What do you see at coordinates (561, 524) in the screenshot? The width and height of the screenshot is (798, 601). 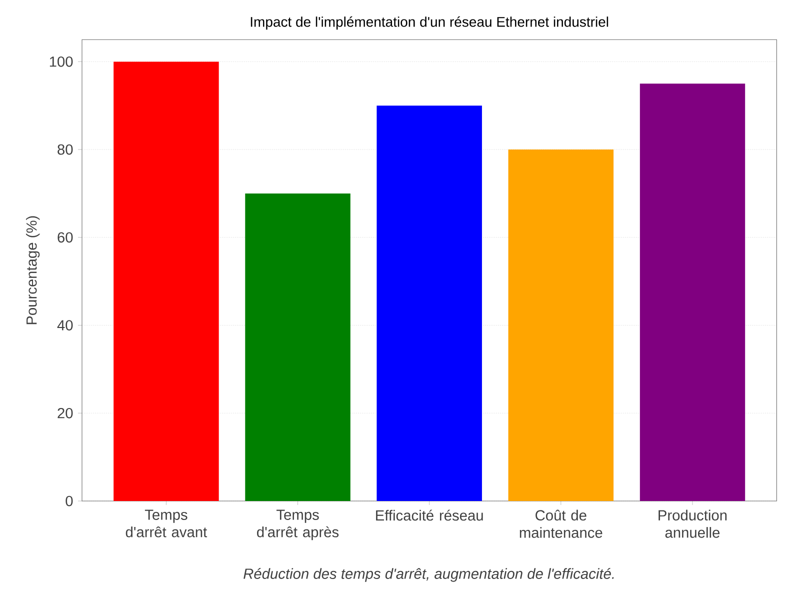 I see `x-tick-label: Coût de maintenance` at bounding box center [561, 524].